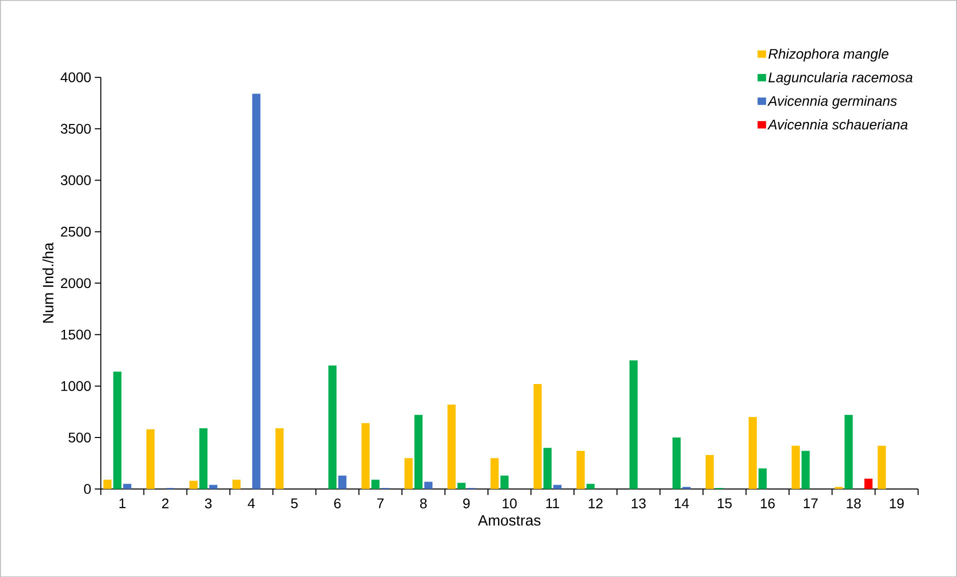  What do you see at coordinates (337, 503) in the screenshot?
I see `x-tick-label: 6` at bounding box center [337, 503].